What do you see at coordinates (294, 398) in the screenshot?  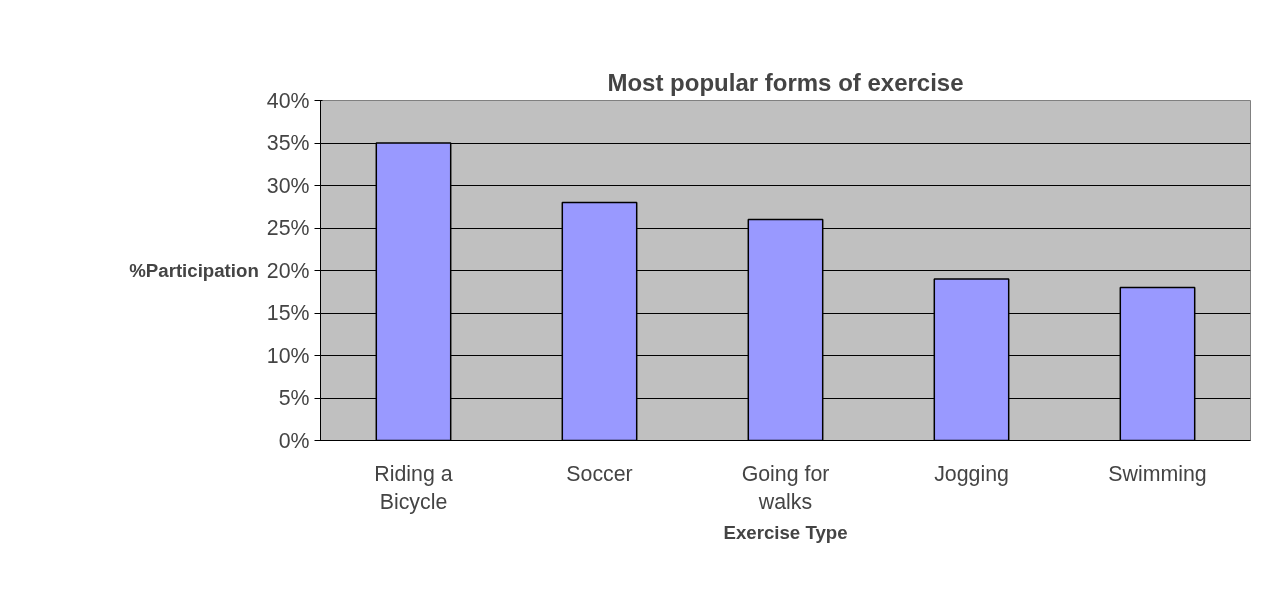 I see `y-tick-label: 5%` at bounding box center [294, 398].